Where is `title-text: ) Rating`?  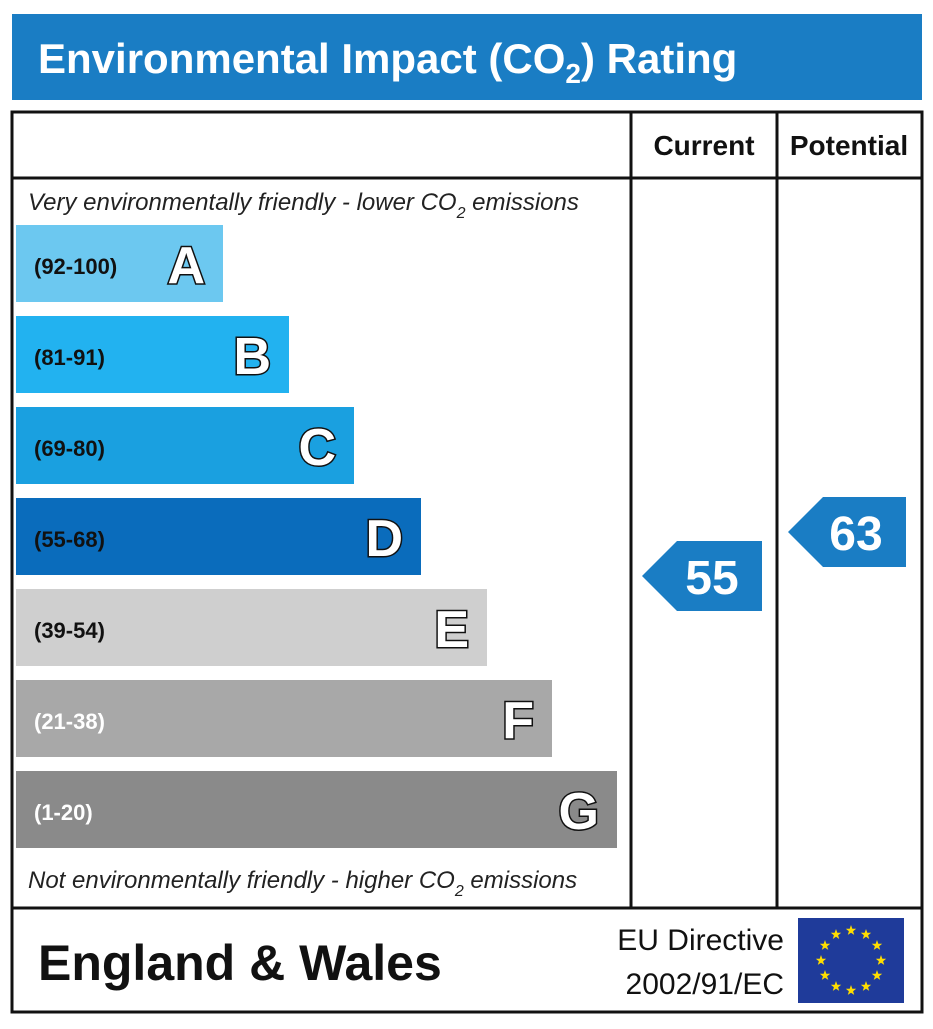
title-text: ) Rating is located at coordinates (659, 58).